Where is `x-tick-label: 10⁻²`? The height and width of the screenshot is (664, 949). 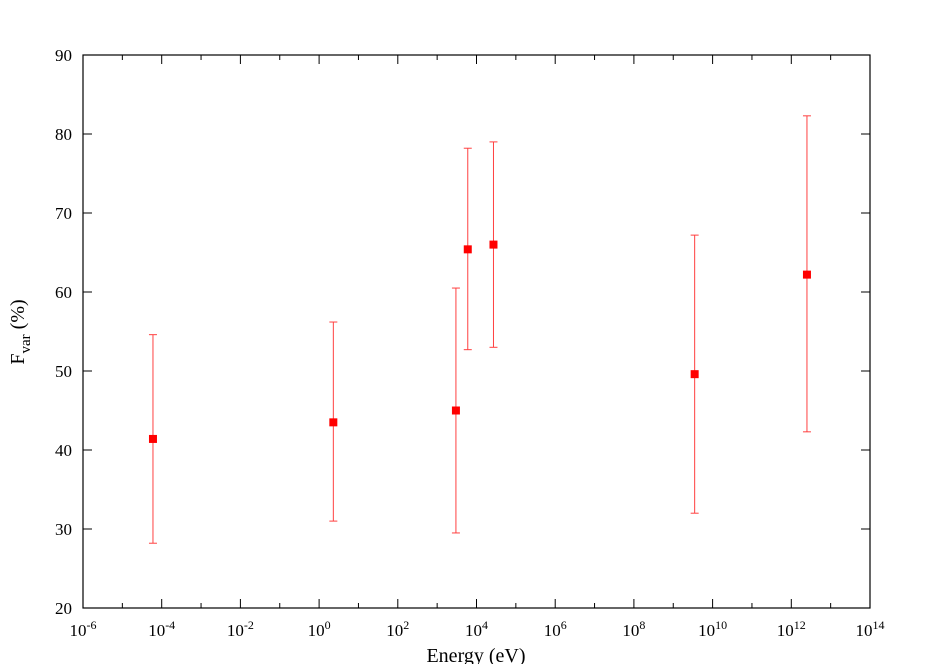
x-tick-label: 10⁻² is located at coordinates (240, 629).